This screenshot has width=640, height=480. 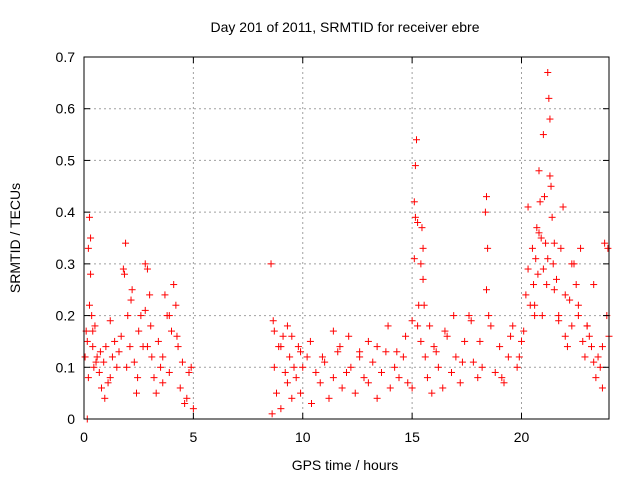 What do you see at coordinates (66, 57) in the screenshot?
I see `y-tick-label: 0.7` at bounding box center [66, 57].